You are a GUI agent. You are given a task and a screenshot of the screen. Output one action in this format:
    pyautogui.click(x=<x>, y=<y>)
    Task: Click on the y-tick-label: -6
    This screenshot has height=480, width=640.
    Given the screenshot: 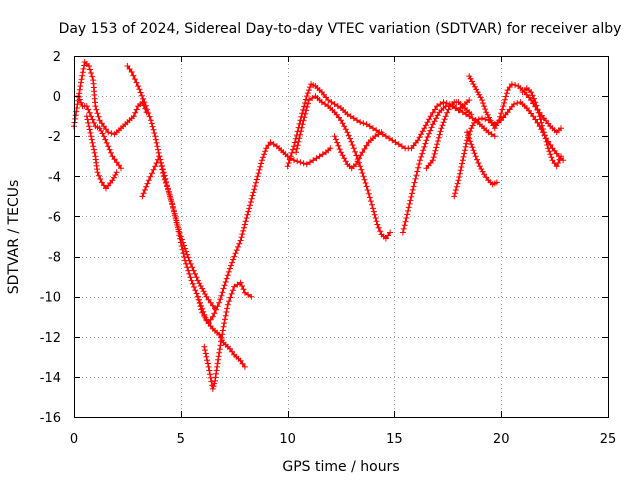 What is the action you would take?
    pyautogui.click(x=54, y=217)
    